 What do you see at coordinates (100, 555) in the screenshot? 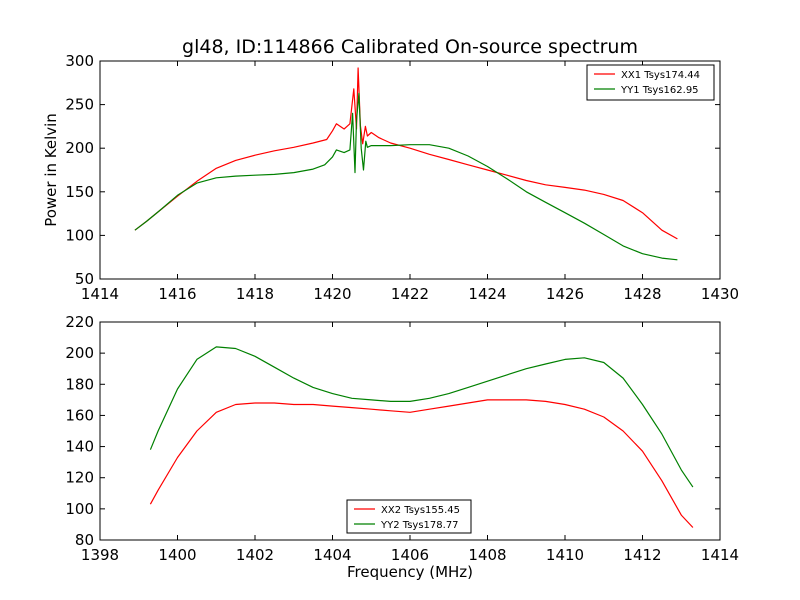
I see `x-tick-label: 1398` at bounding box center [100, 555].